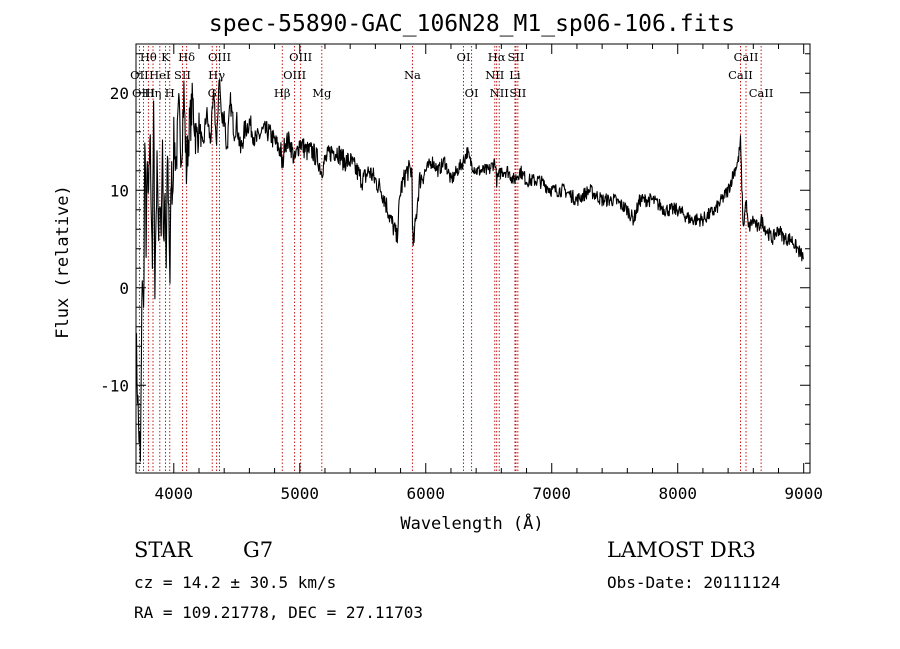  Describe the element at coordinates (740, 75) in the screenshot. I see `line-label-26: CaII` at that location.